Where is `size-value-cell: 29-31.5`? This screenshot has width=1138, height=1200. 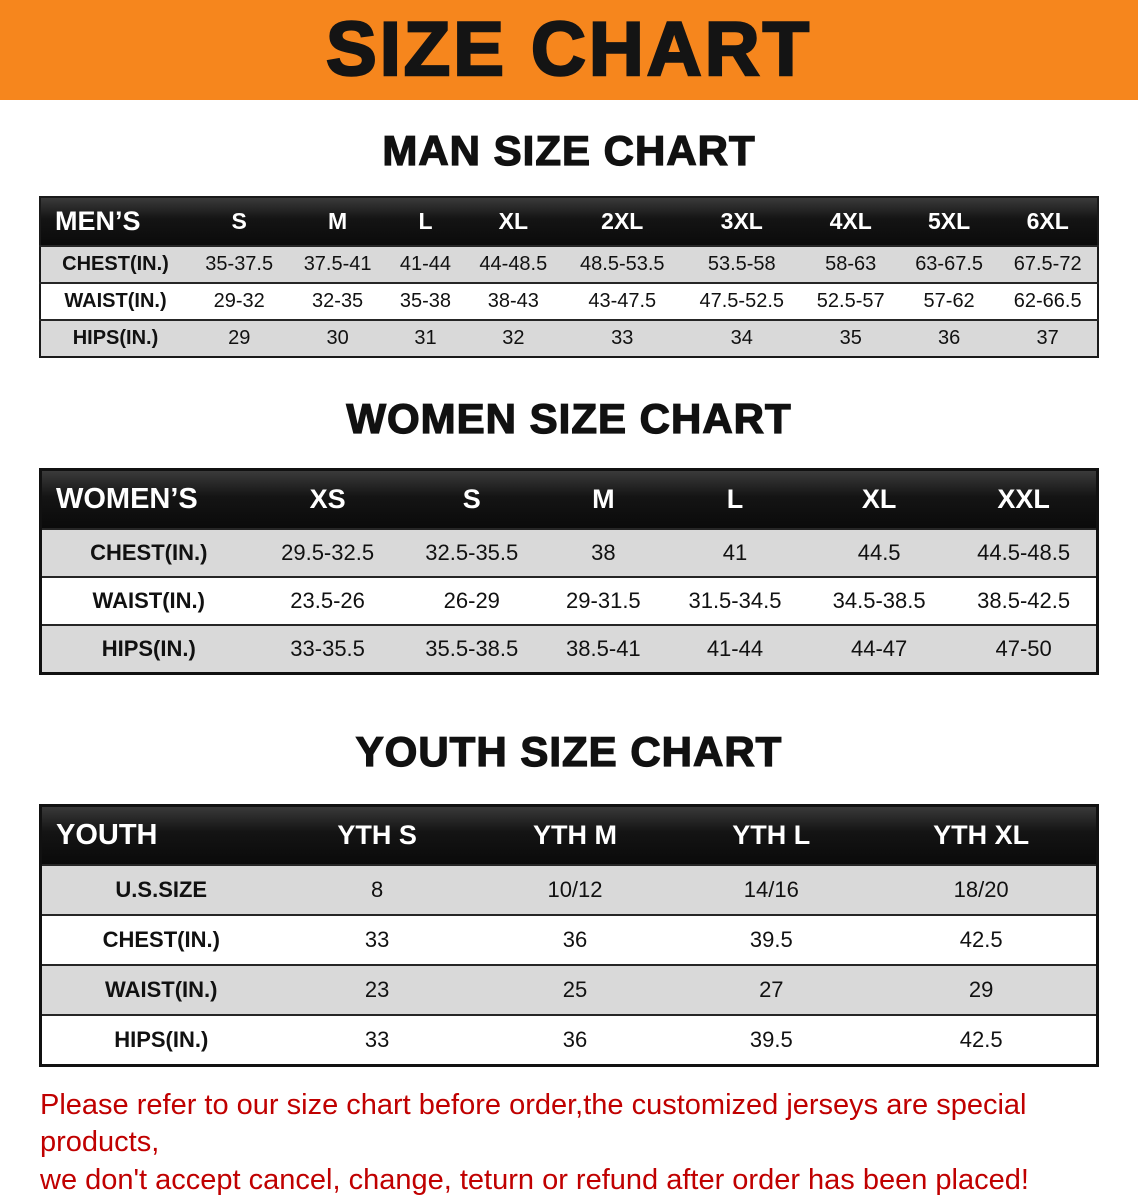
size-value-cell: 29-31.5 is located at coordinates (603, 601).